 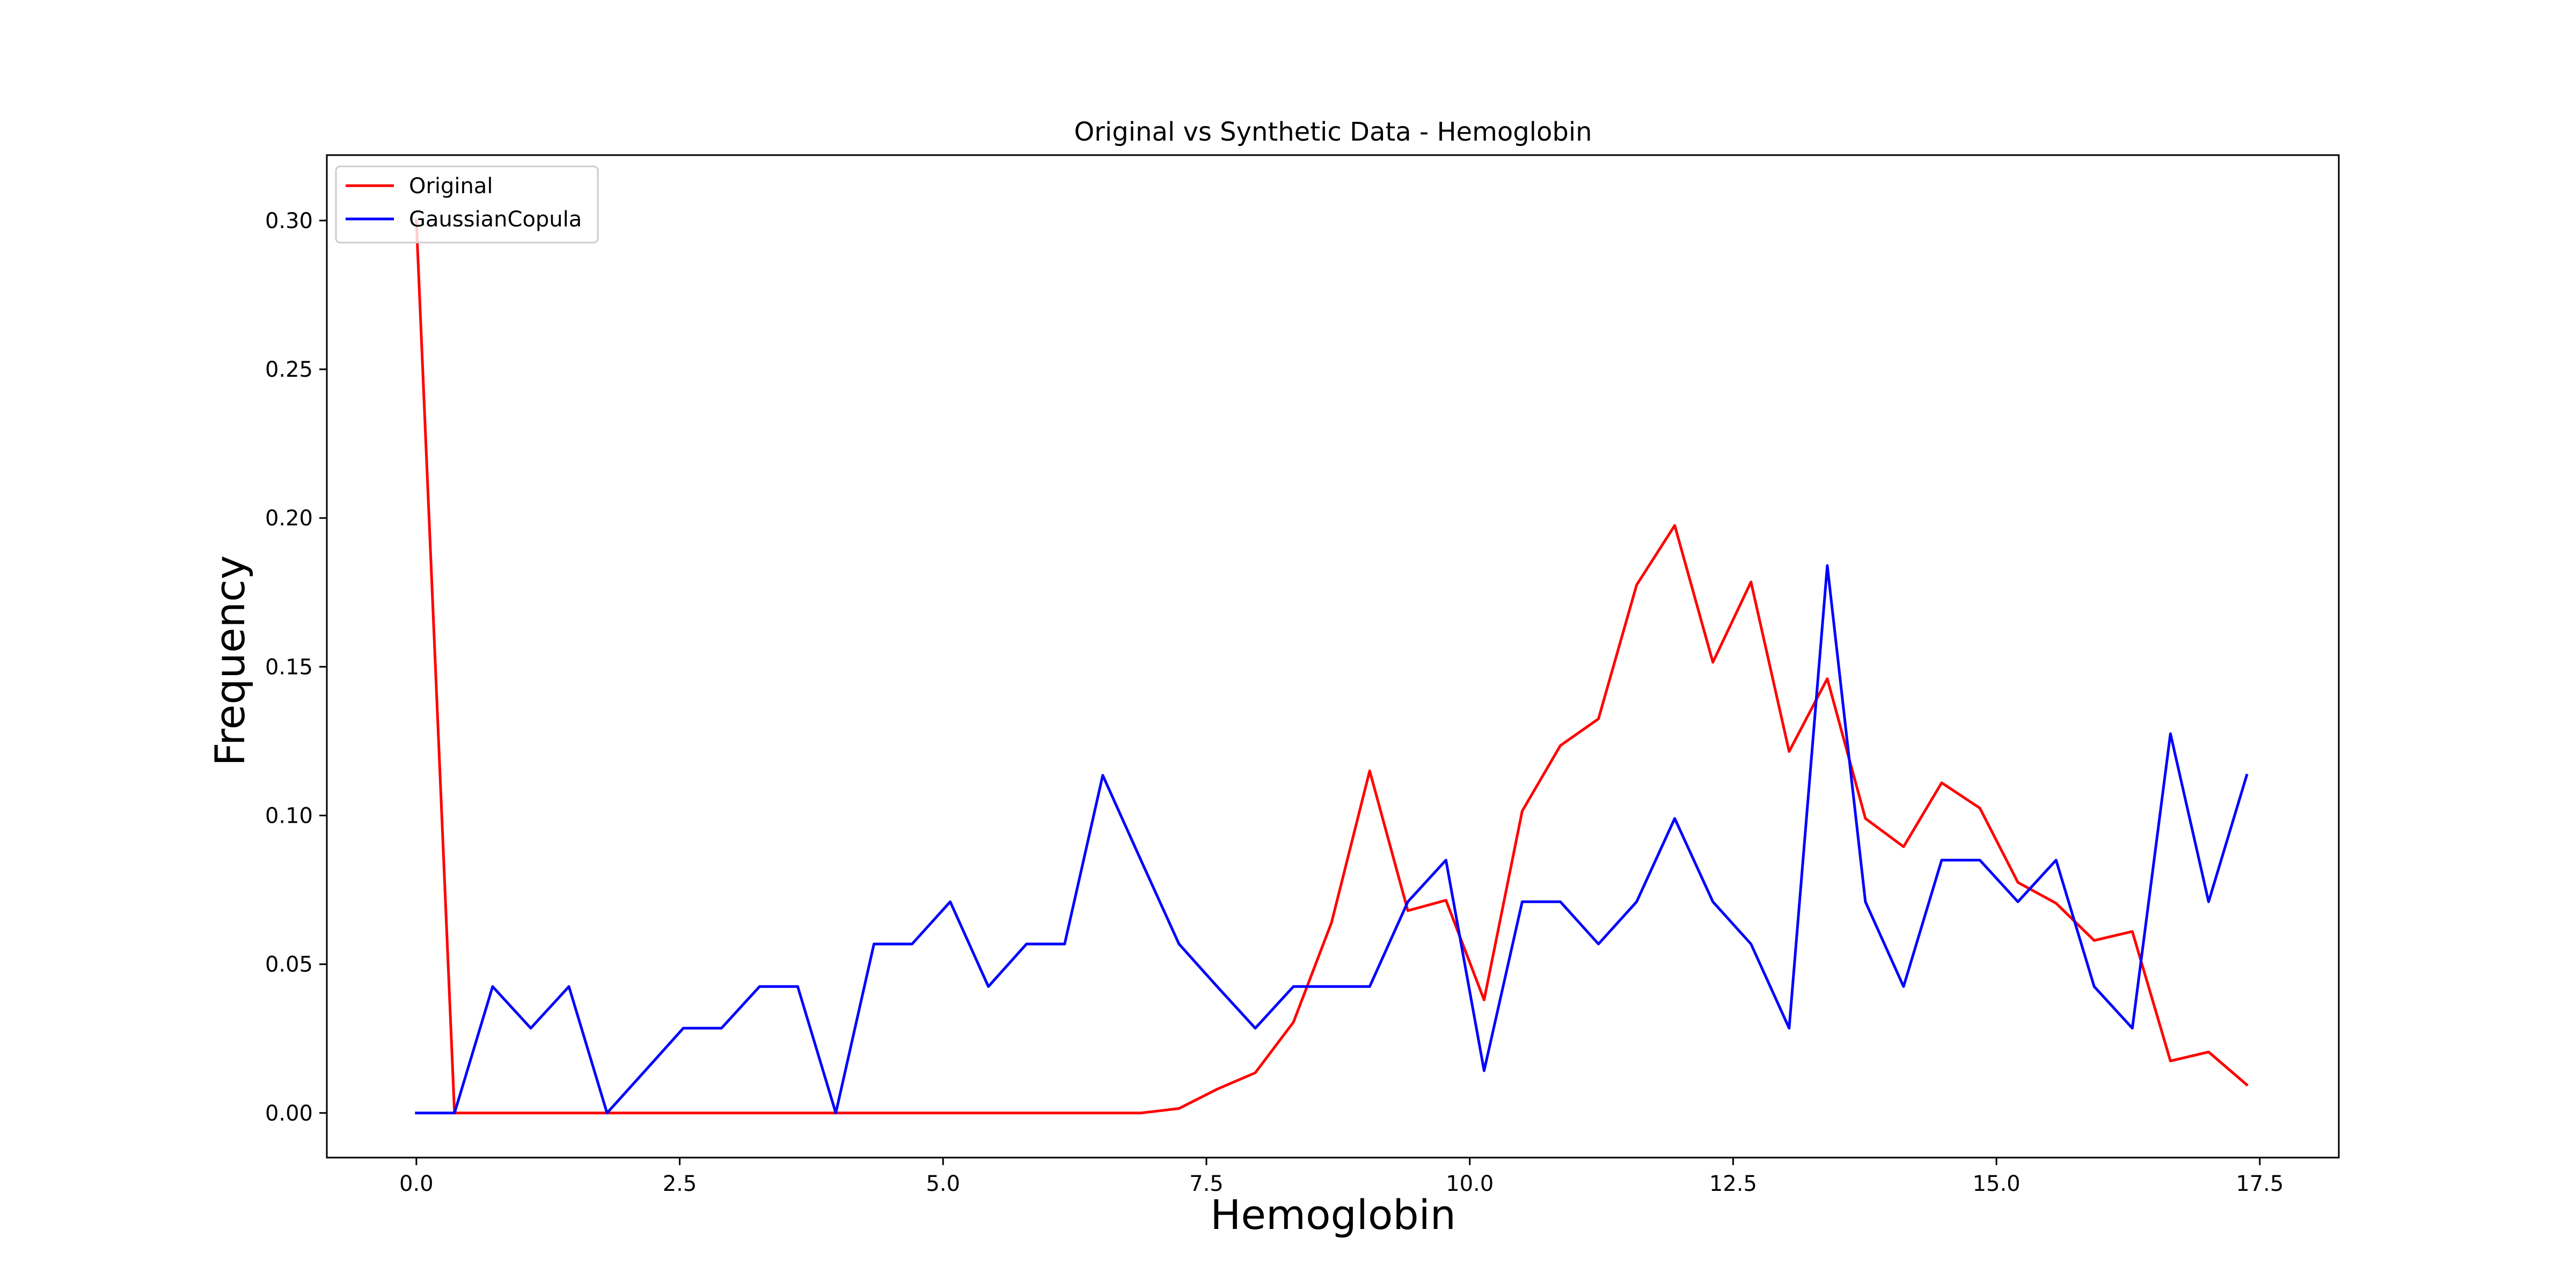 I want to click on y-tick-label: 0.05, so click(x=289, y=965).